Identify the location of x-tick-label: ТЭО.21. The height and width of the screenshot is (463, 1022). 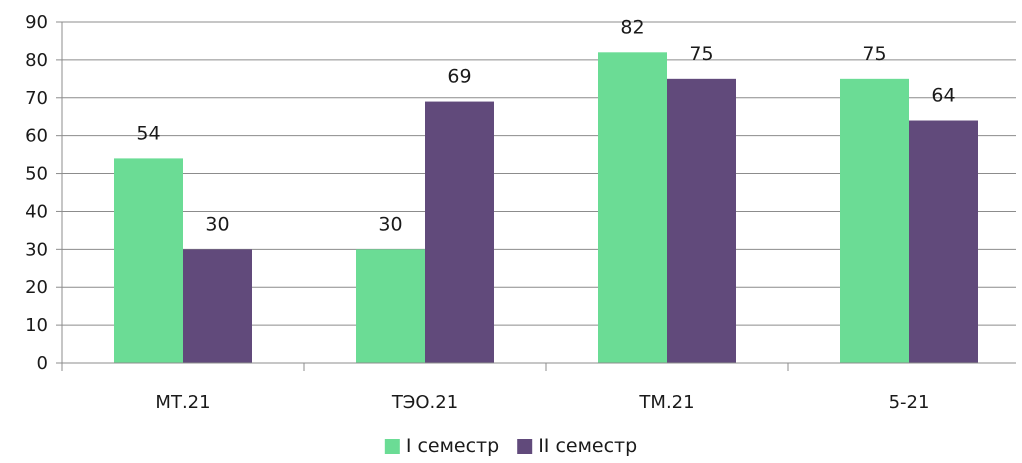
(424, 402).